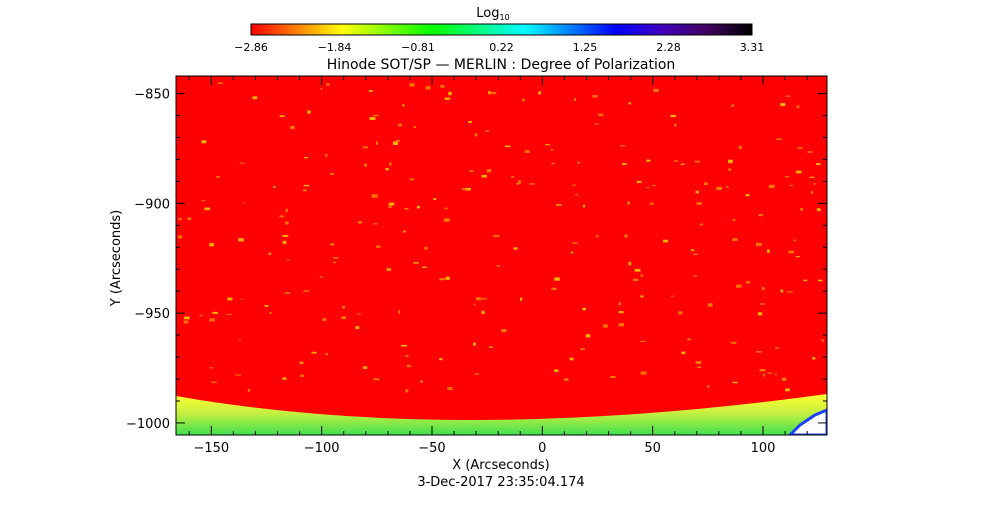  I want to click on colorbar-tick-label: −2.86, so click(251, 47).